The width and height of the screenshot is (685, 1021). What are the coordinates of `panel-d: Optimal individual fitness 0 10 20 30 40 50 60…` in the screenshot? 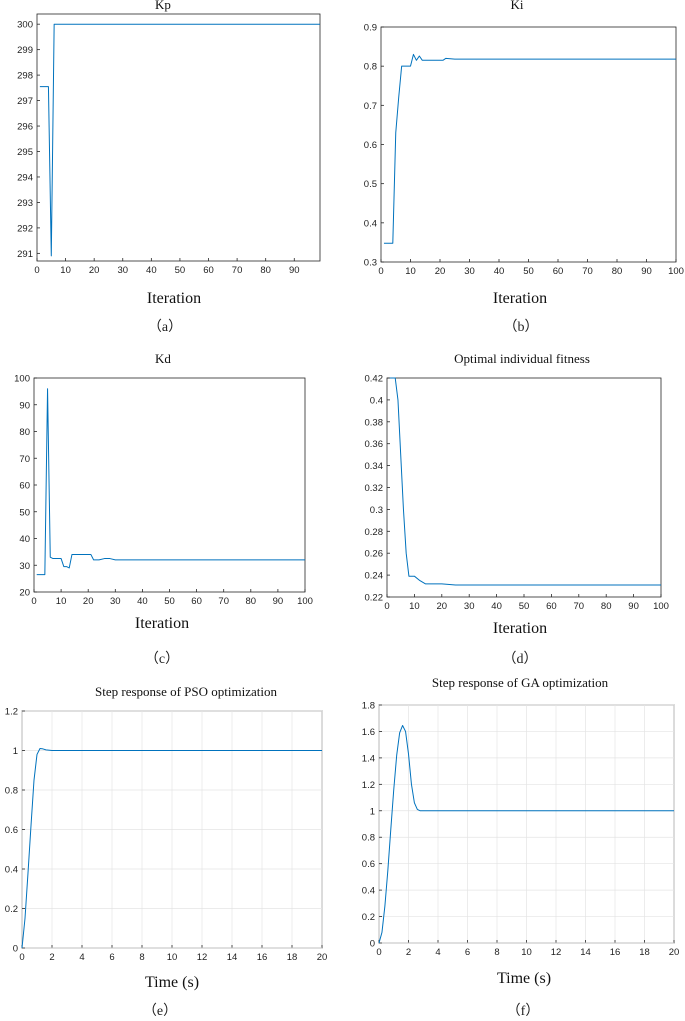 It's located at (517, 509).